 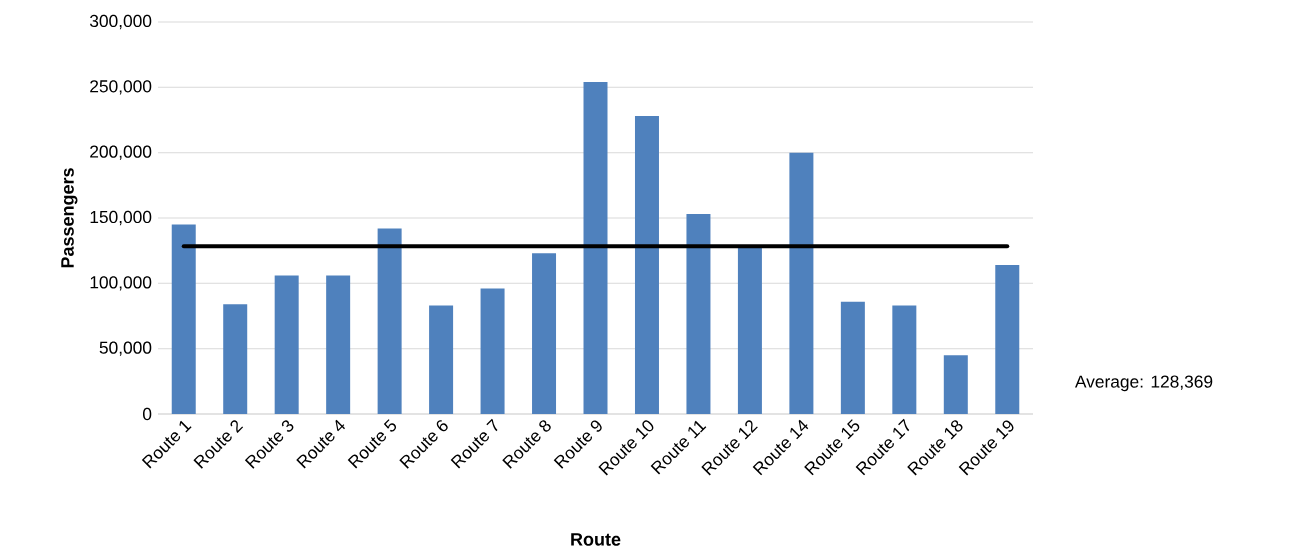 I want to click on y-tick-label: 100,000, so click(x=121, y=283).